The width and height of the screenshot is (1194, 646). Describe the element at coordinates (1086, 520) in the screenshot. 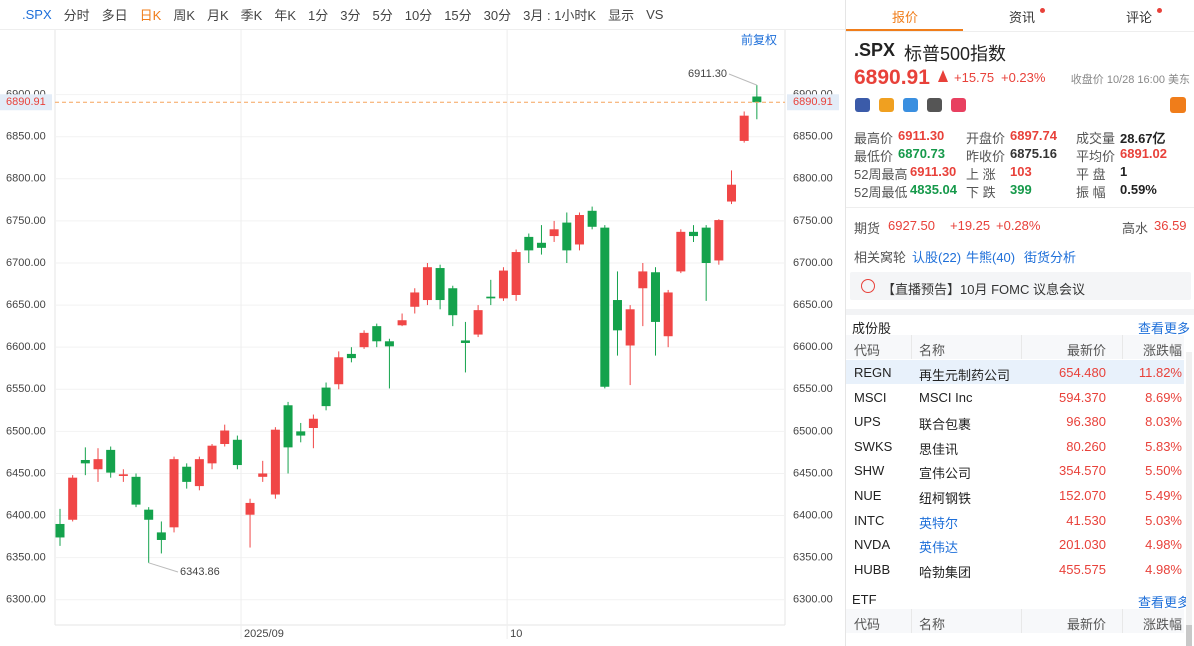

I see `last-price: 41.530` at that location.